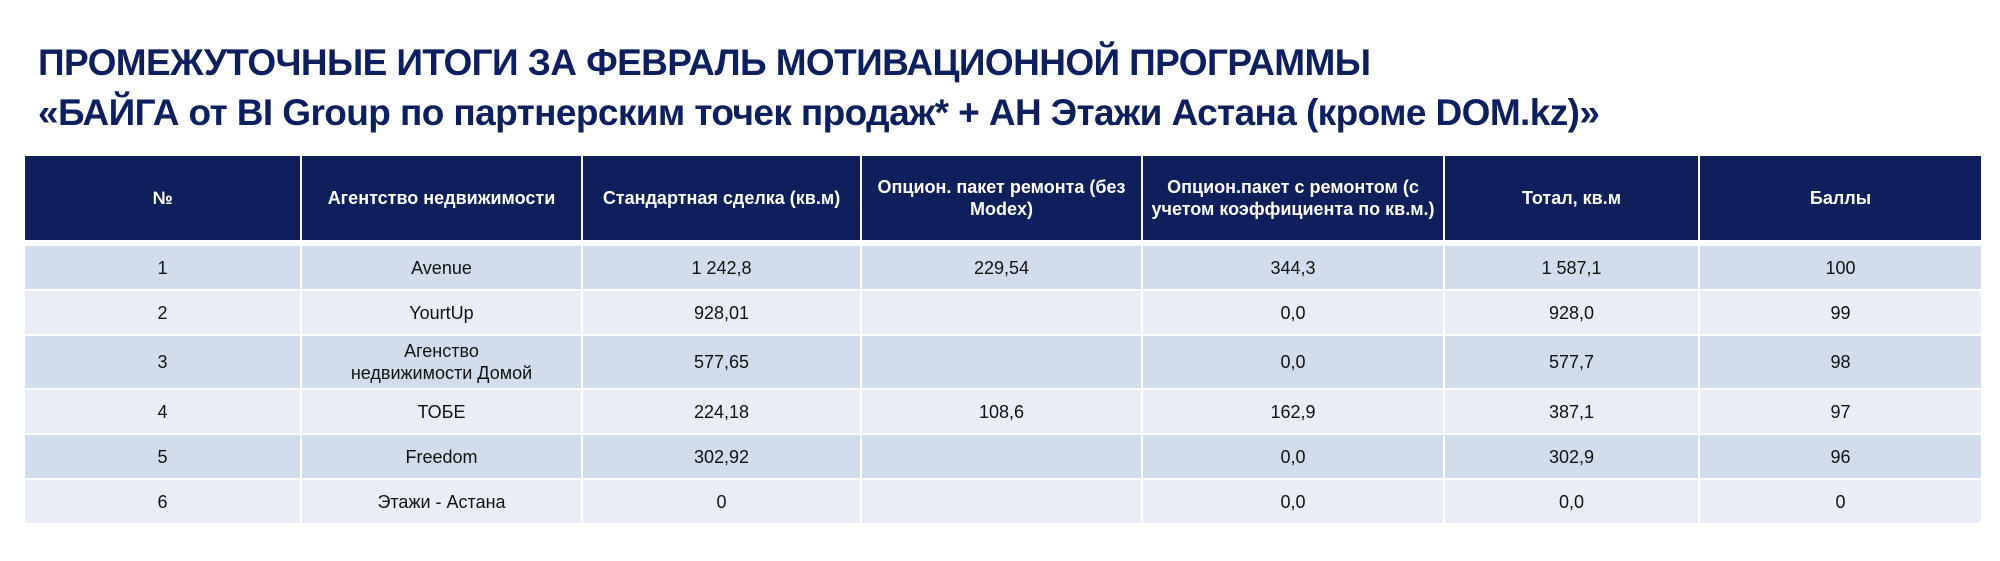  I want to click on table-row: 6 Этажи - Астана 0 0,0 0,0 0, so click(1003, 500).